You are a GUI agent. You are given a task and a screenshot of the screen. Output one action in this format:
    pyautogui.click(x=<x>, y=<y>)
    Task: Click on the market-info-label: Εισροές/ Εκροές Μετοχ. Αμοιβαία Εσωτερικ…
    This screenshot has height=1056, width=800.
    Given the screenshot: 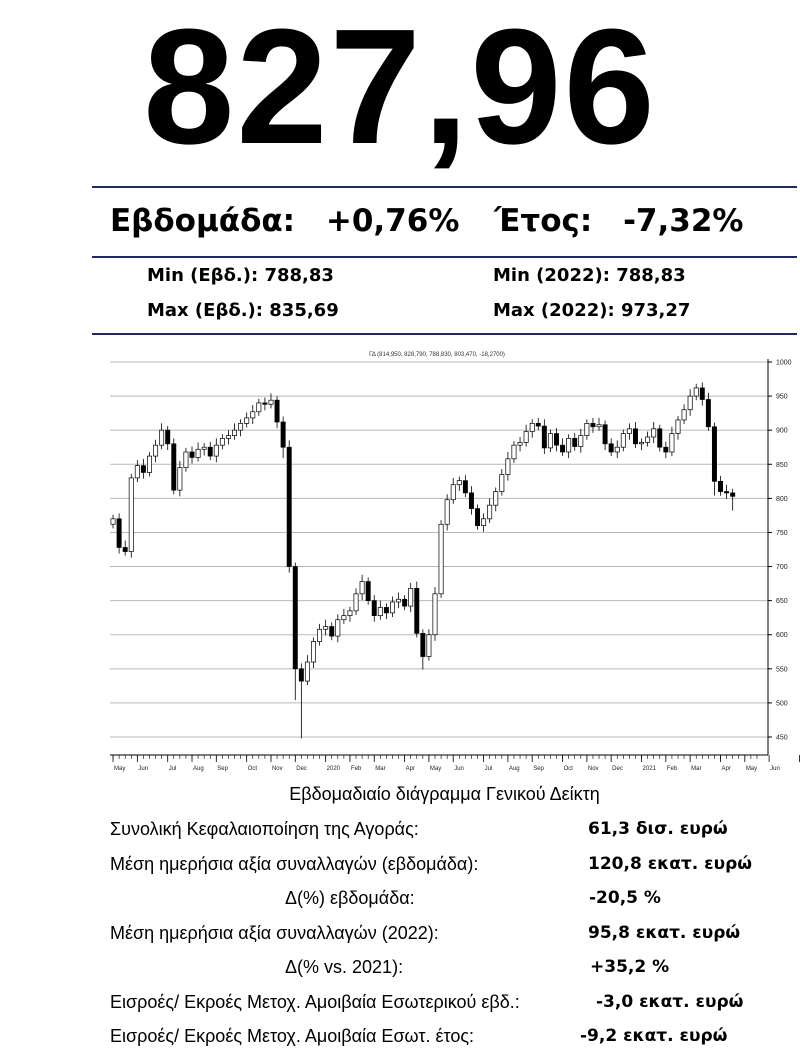 What is the action you would take?
    pyautogui.click(x=315, y=1001)
    